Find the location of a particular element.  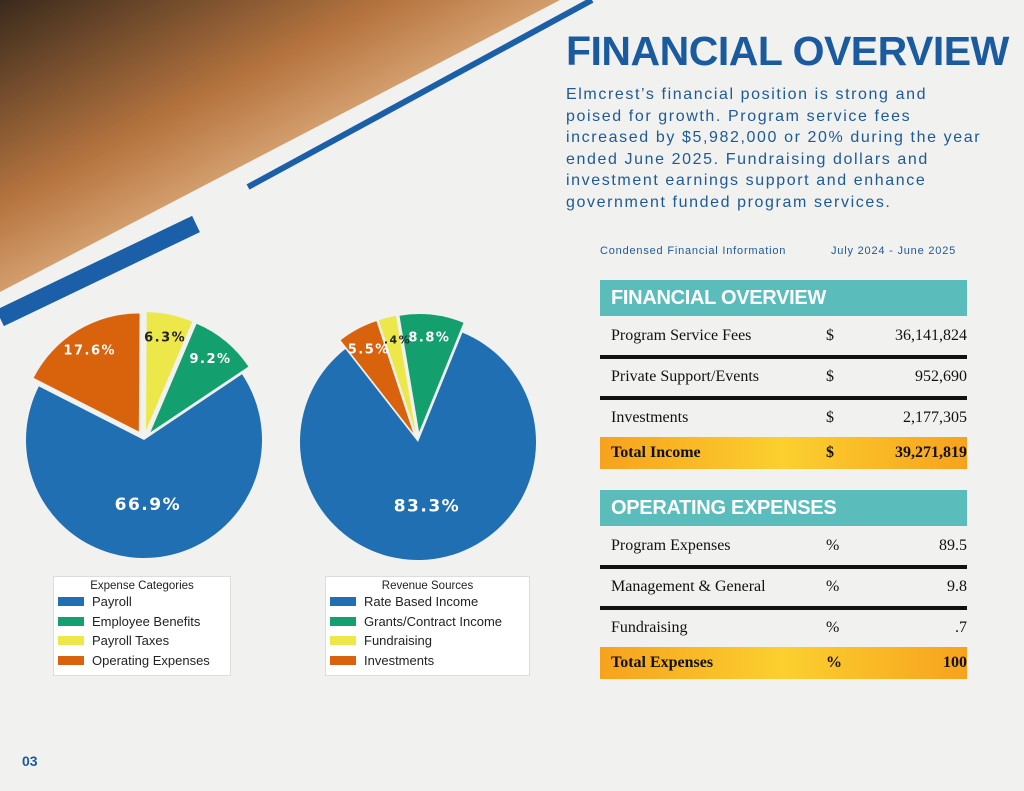

legend-item: Grants/Contract Income is located at coordinates (427, 622).